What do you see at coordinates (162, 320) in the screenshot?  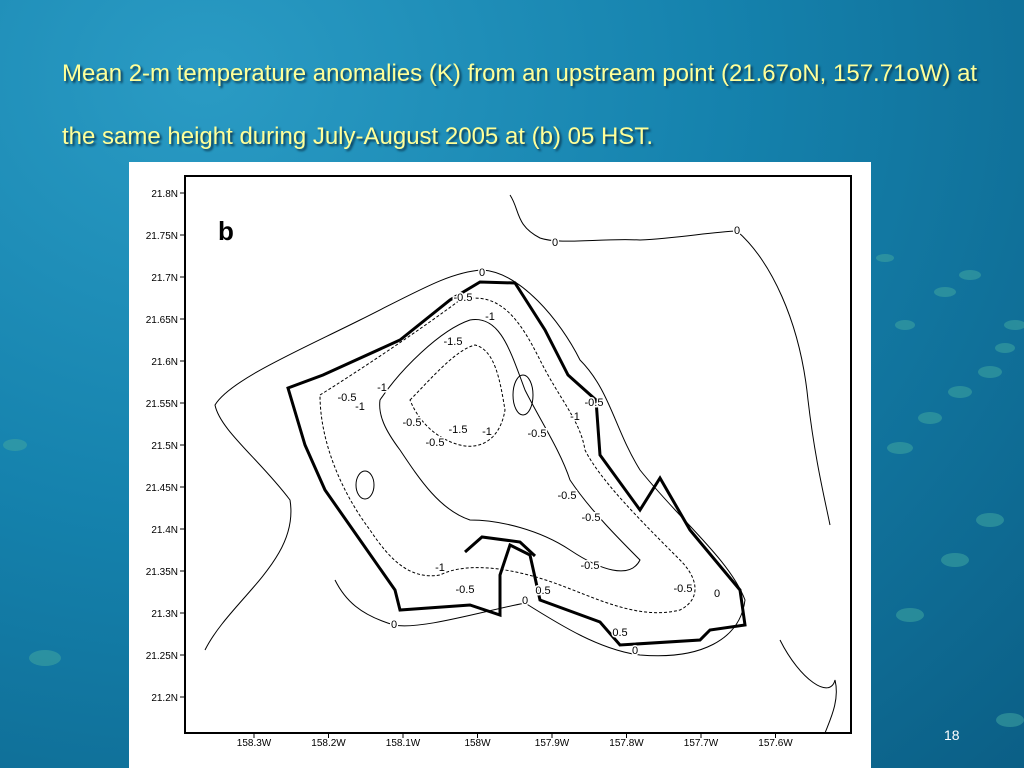 I see `y-tick-label: 21.65N` at bounding box center [162, 320].